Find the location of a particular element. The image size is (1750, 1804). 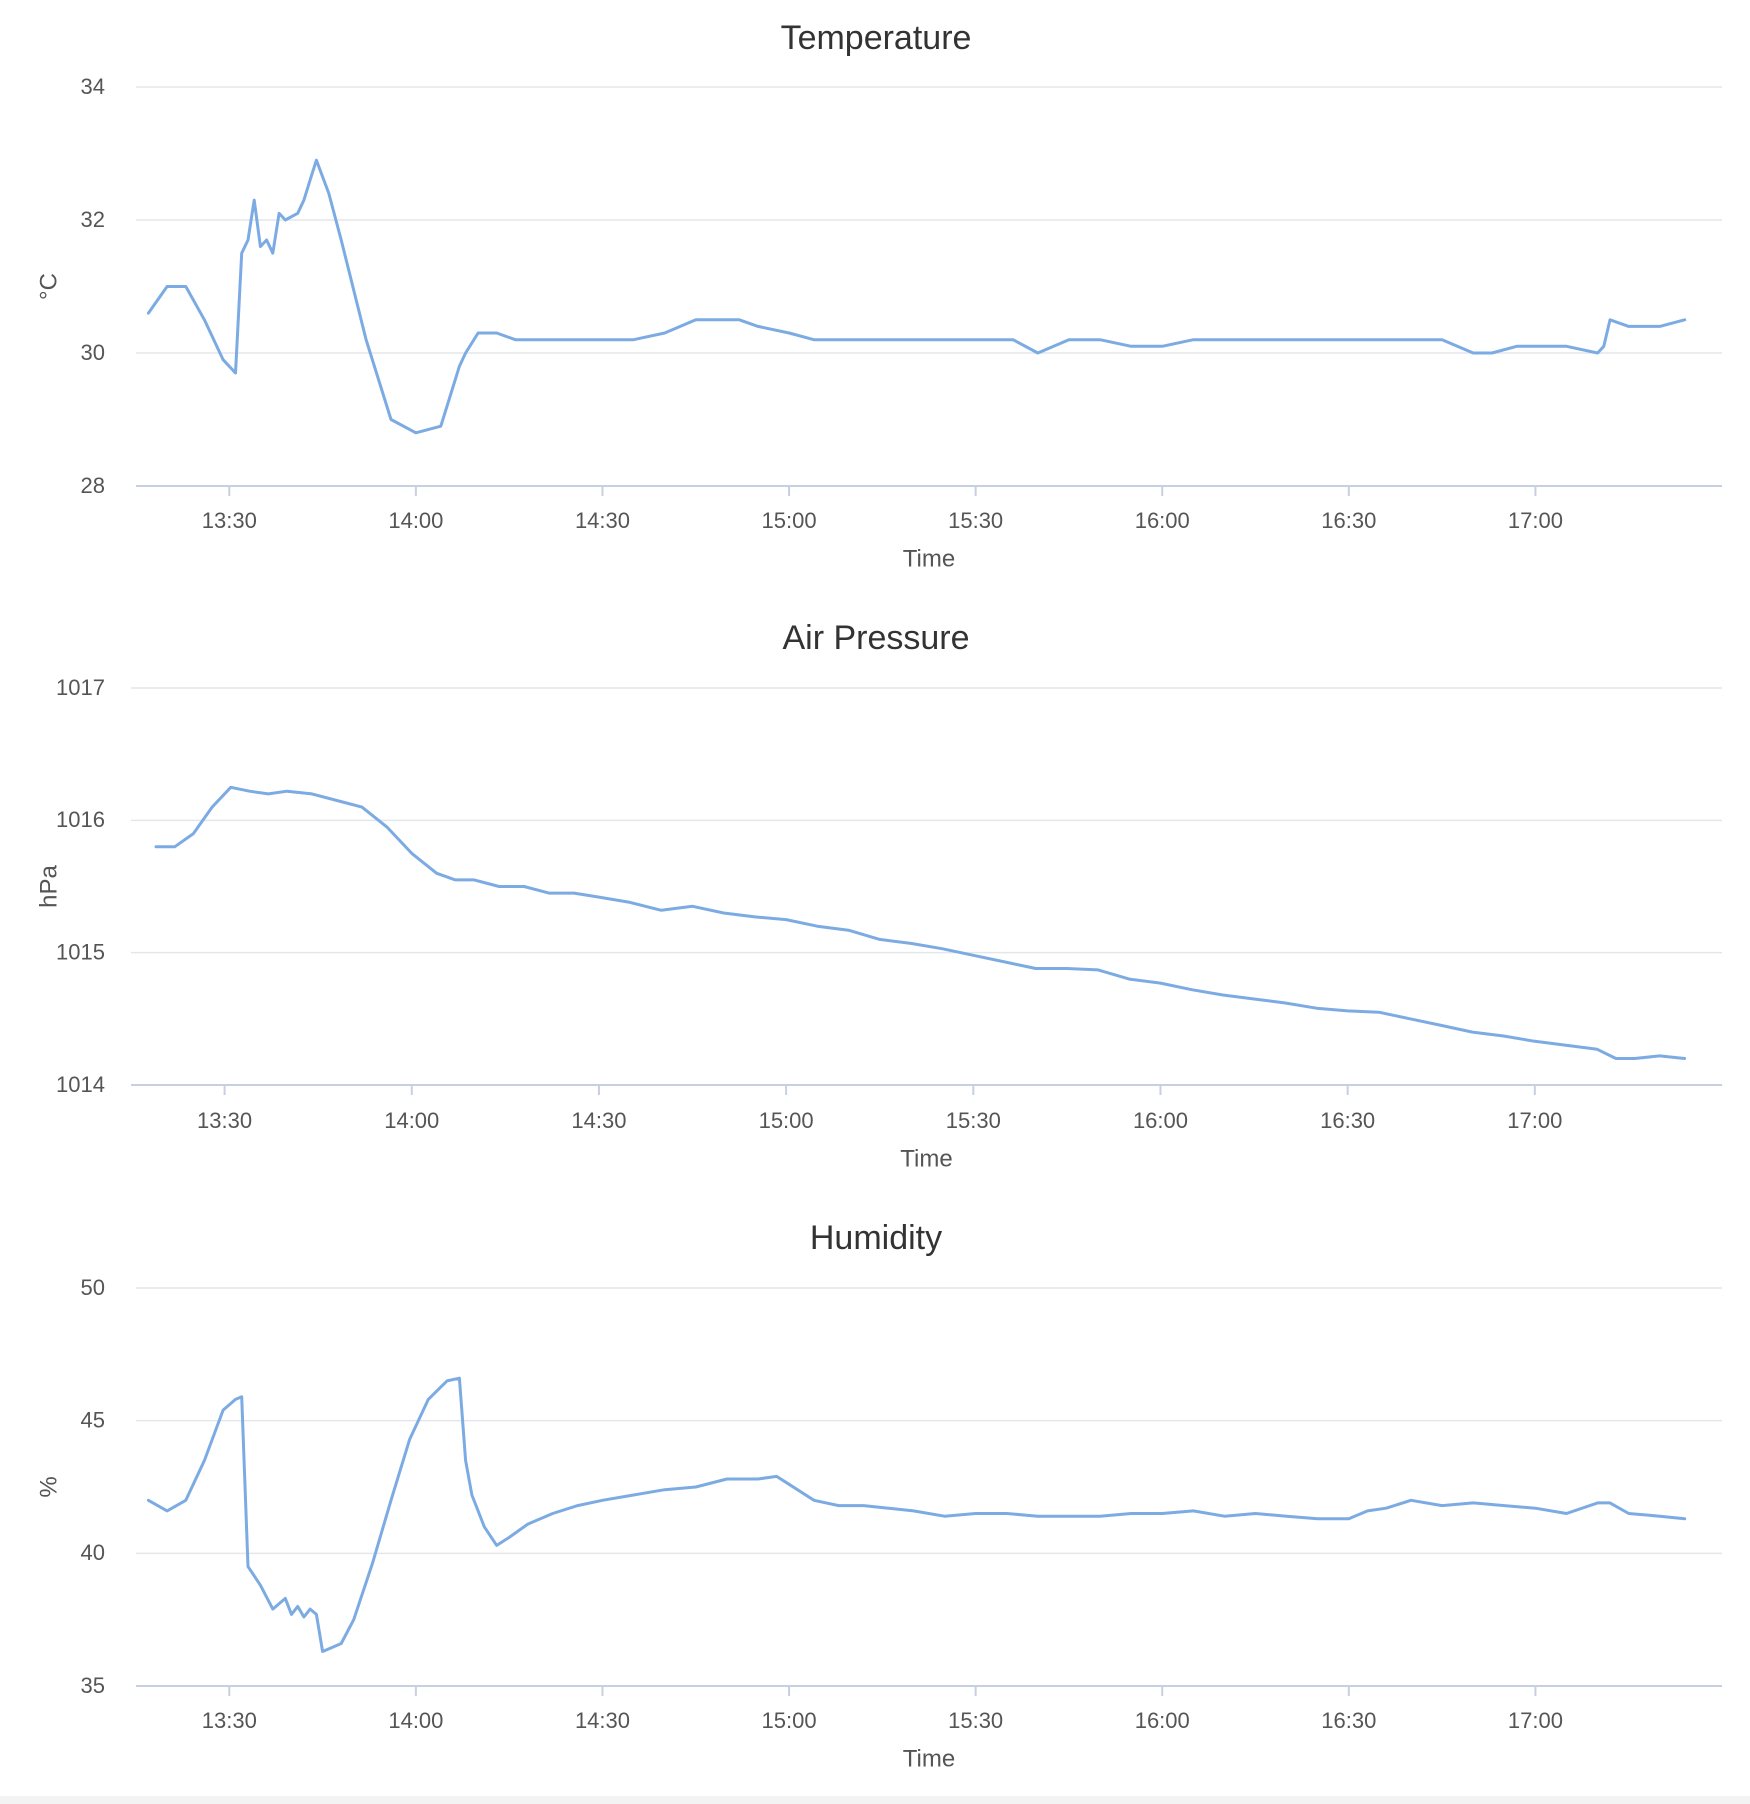

humidity-y-tick-label: 40 is located at coordinates (93, 1552).